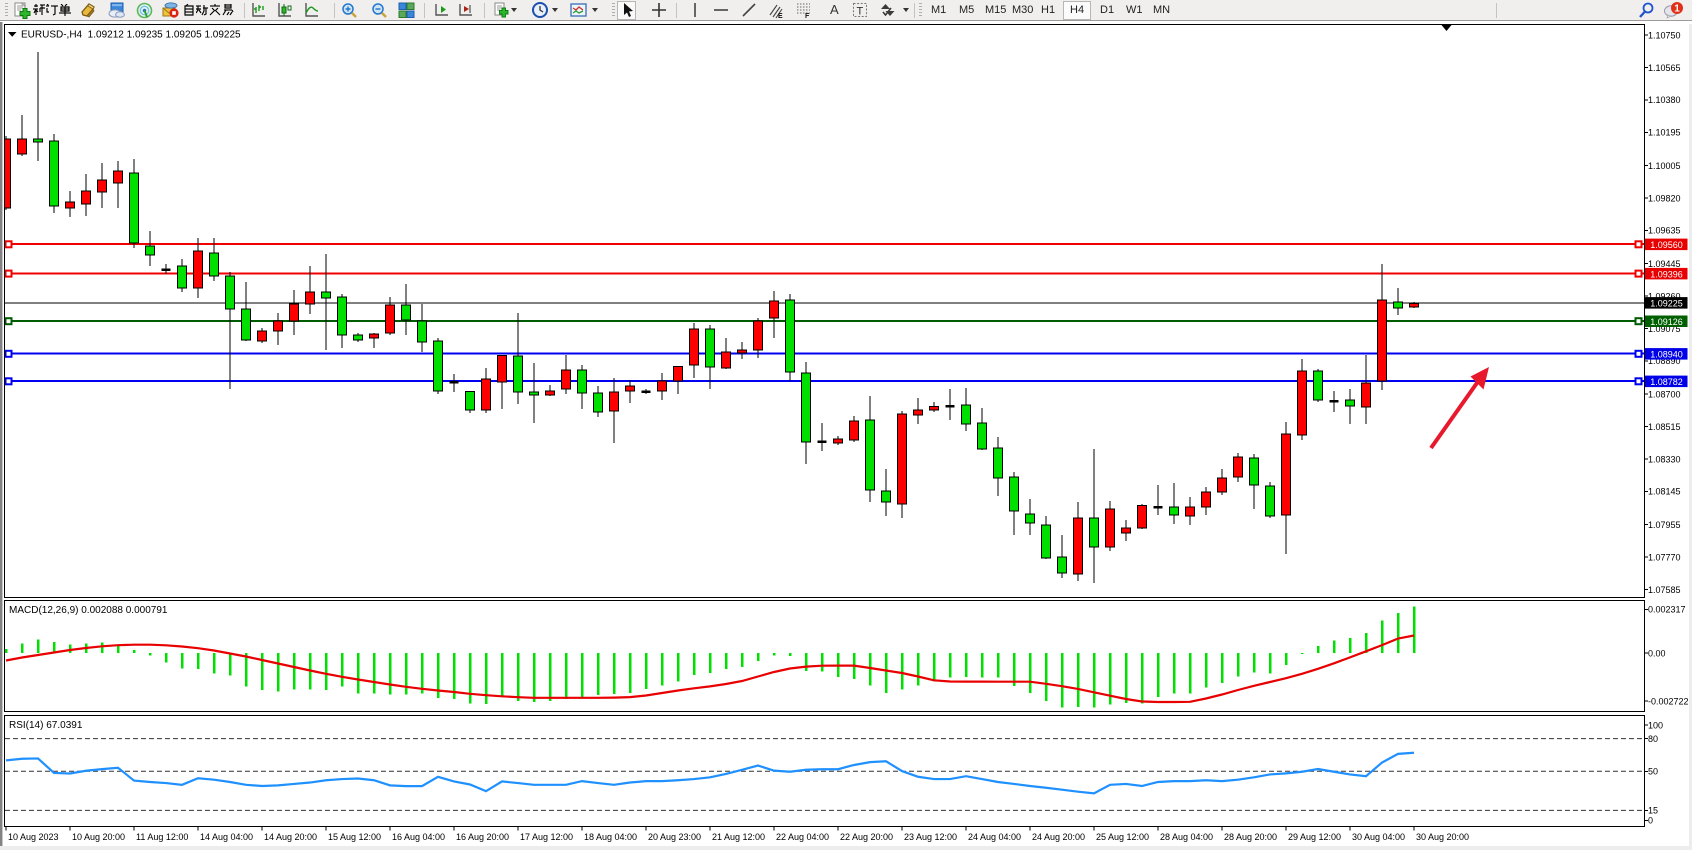 The image size is (1692, 850). Describe the element at coordinates (1664, 166) in the screenshot. I see `svg-text: 1.10005` at that location.